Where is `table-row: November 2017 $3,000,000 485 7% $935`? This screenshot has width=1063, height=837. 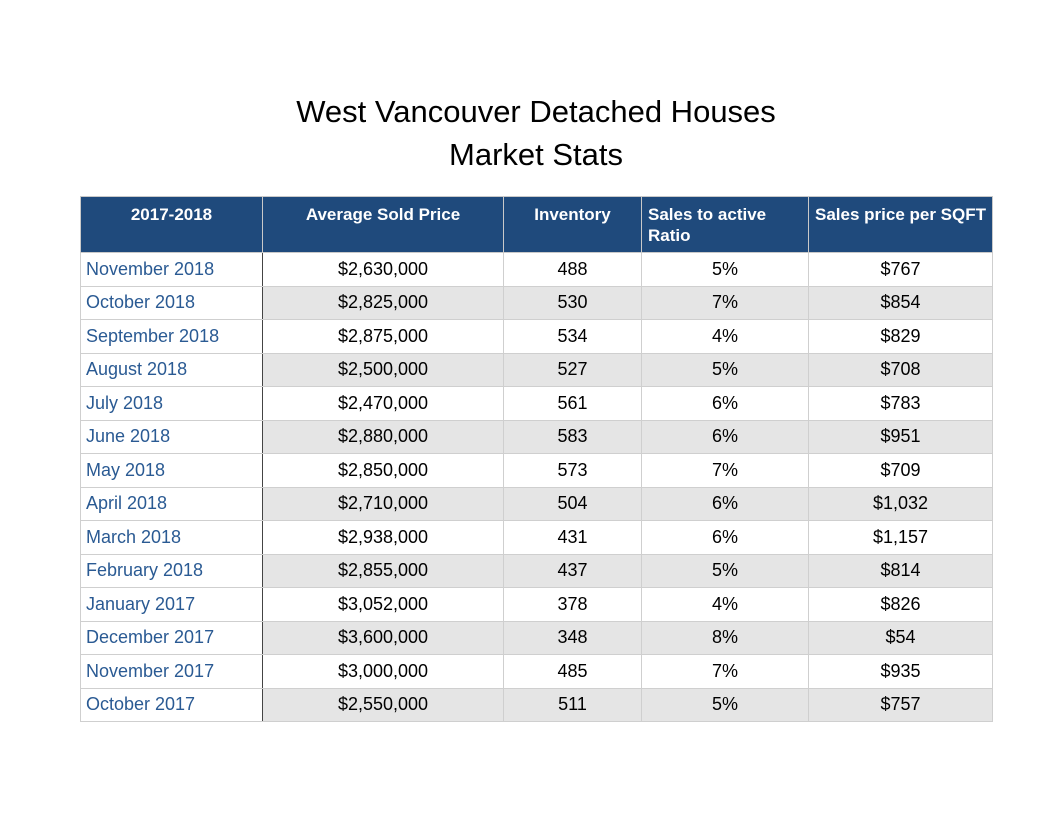 table-row: November 2017 $3,000,000 485 7% $935 is located at coordinates (536, 671).